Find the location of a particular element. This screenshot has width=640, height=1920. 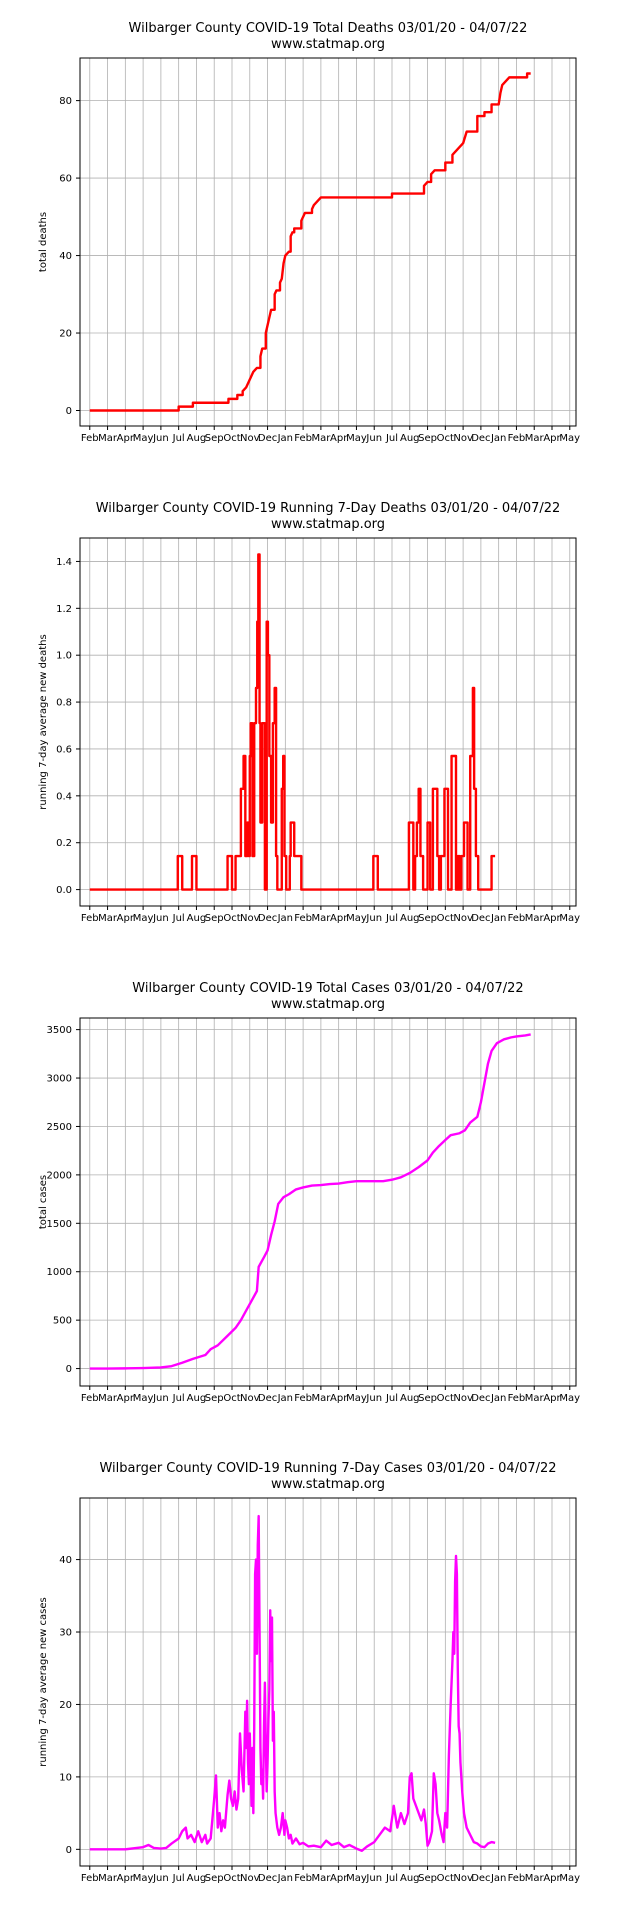

series-line is located at coordinates (310, 242).